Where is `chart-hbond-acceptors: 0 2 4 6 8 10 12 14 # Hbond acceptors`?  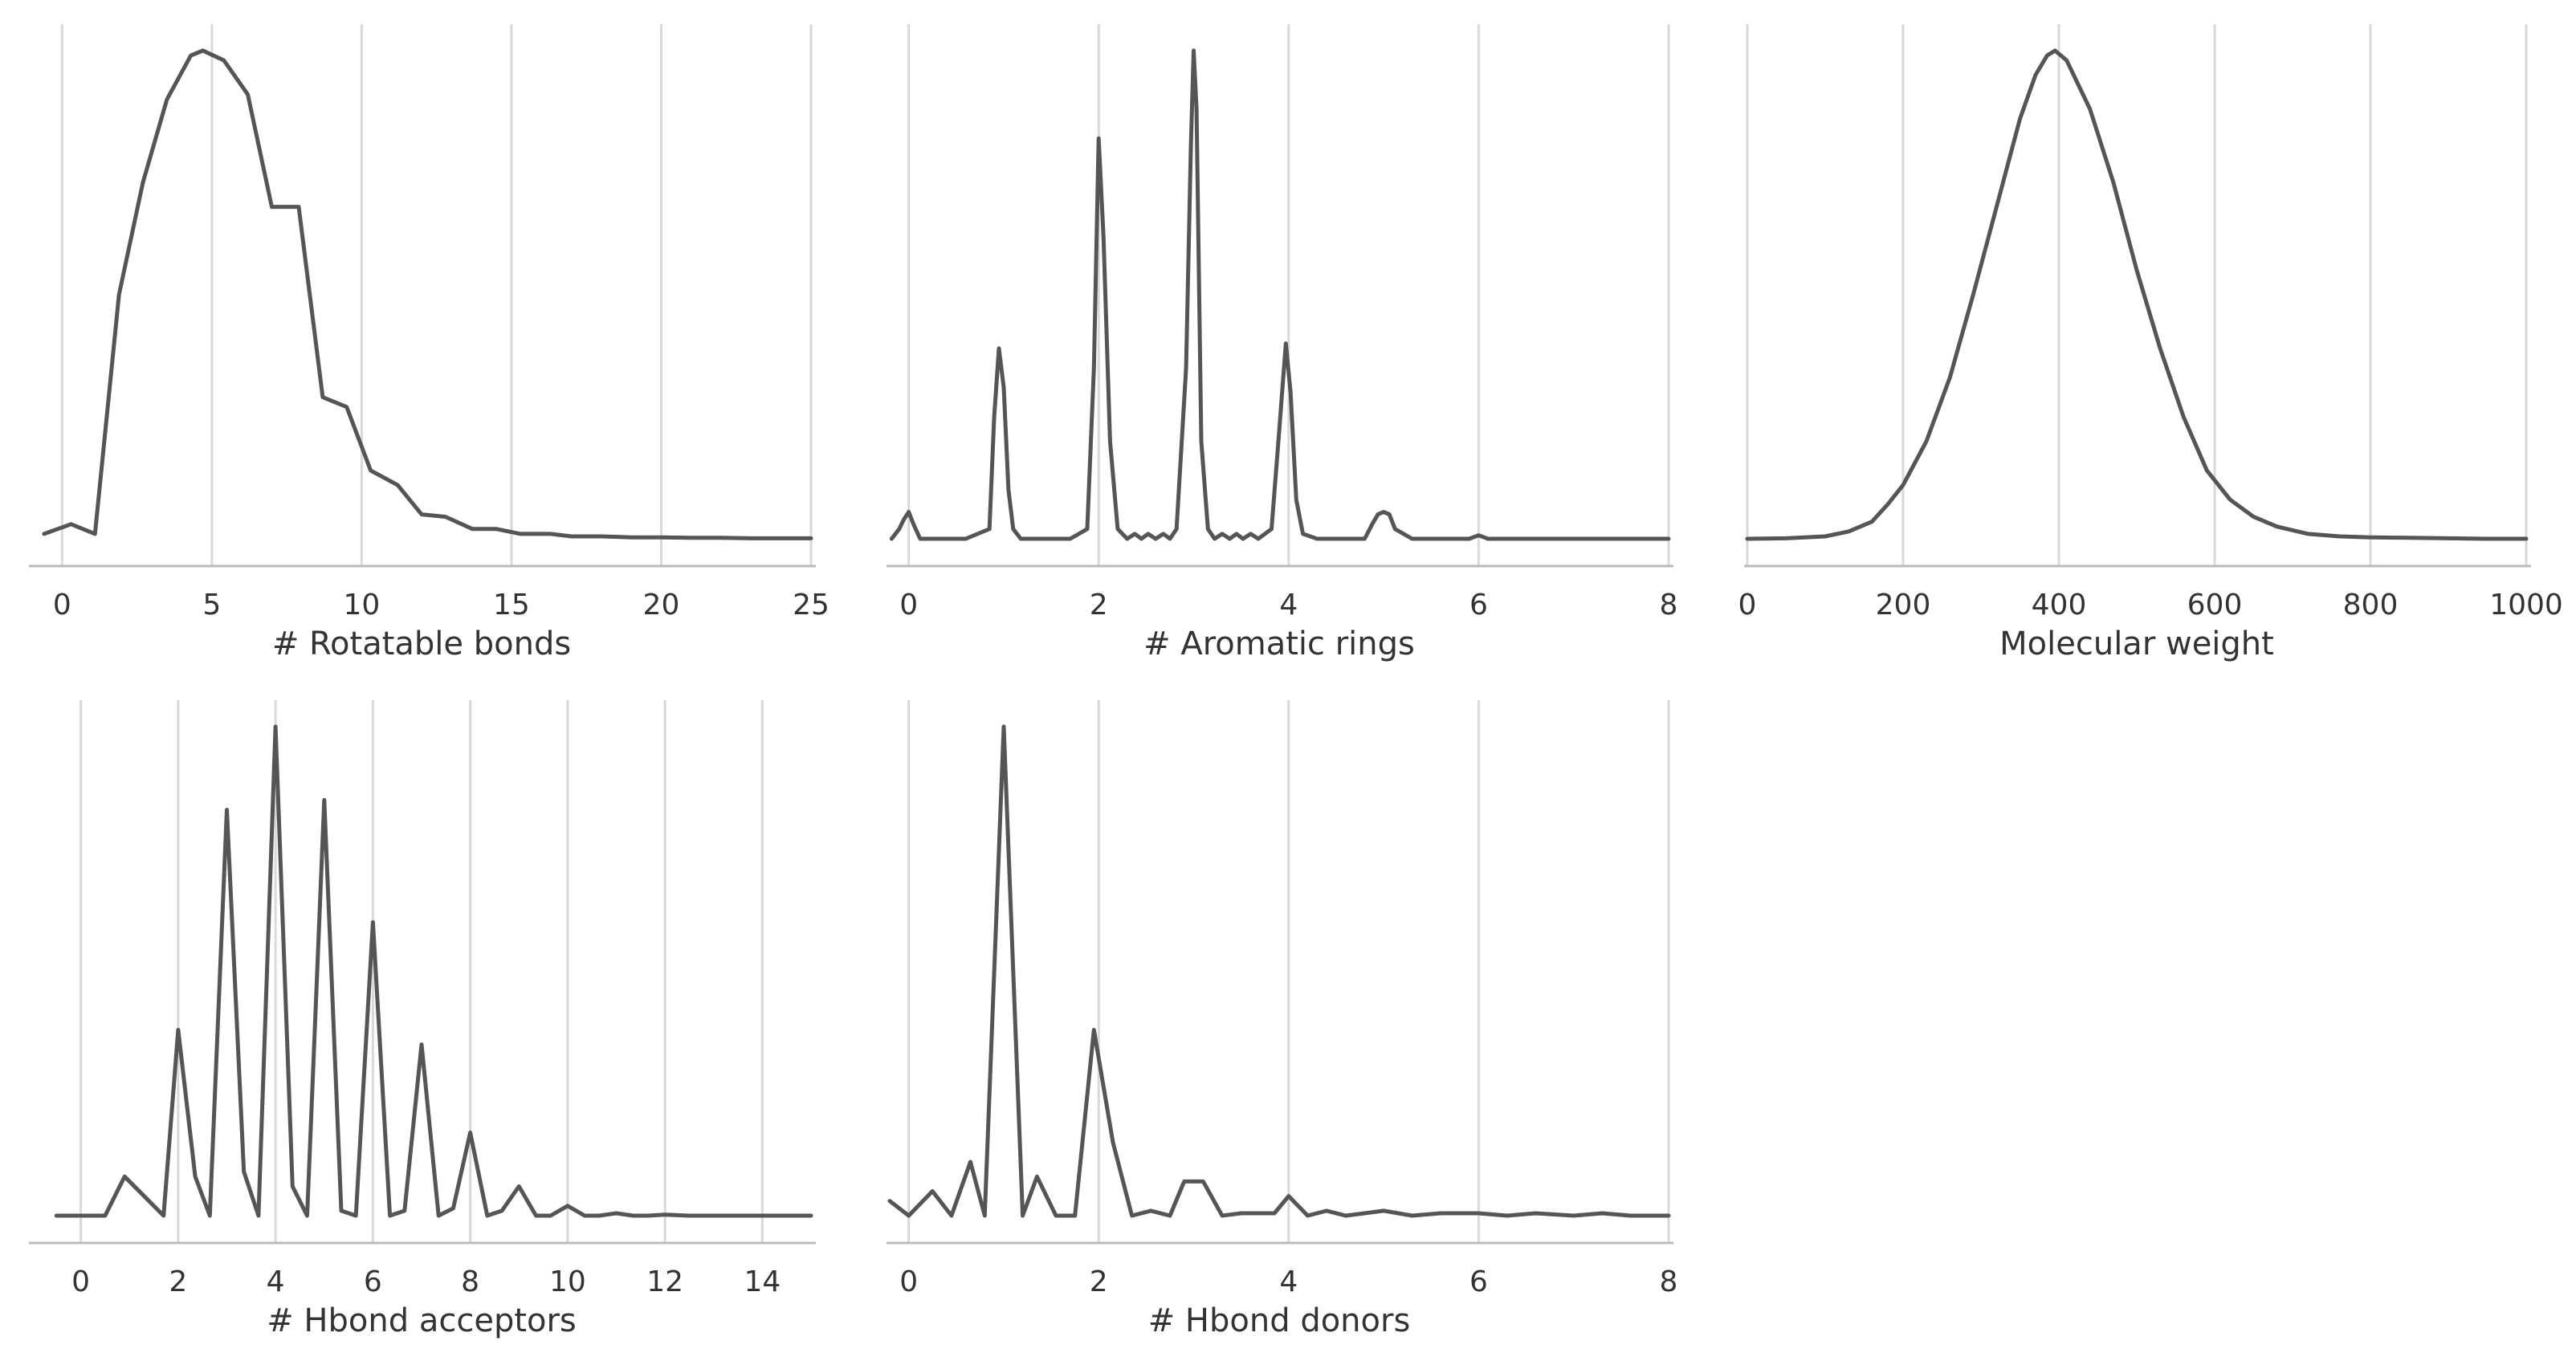
chart-hbond-acceptors: 0 2 4 6 8 10 12 14 # Hbond acceptors is located at coordinates (422, 1019).